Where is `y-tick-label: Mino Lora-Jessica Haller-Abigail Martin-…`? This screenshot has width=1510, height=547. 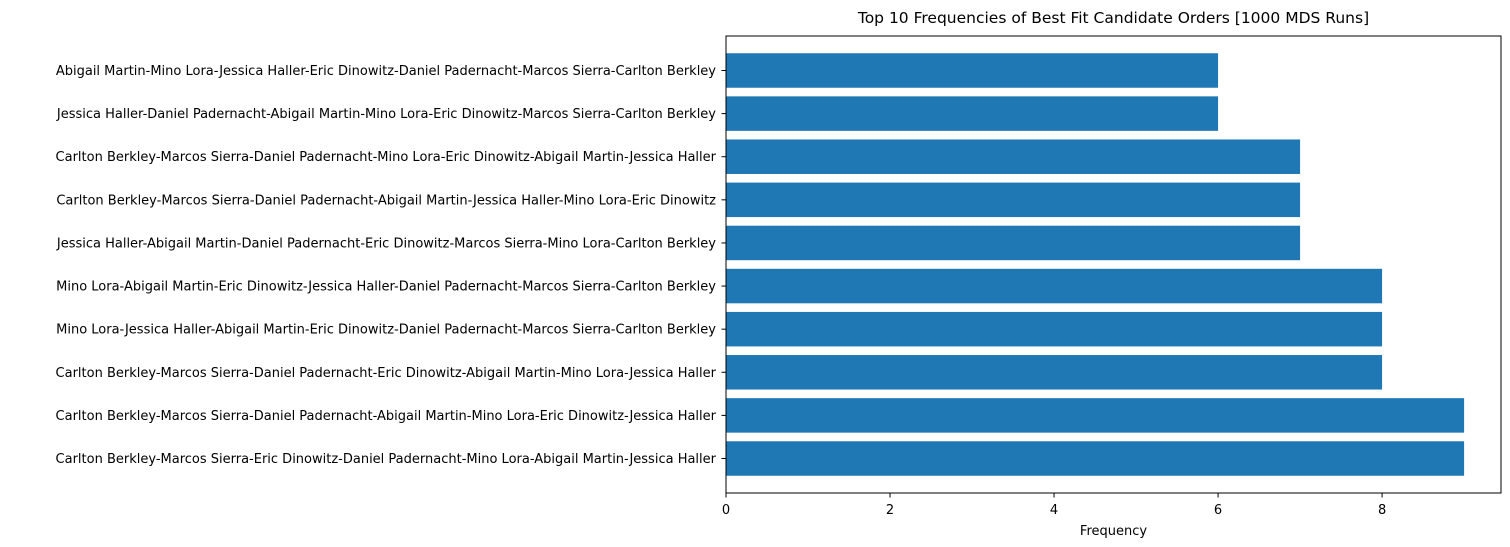
y-tick-label: Mino Lora-Jessica Haller-Abigail Martin-… is located at coordinates (386, 330).